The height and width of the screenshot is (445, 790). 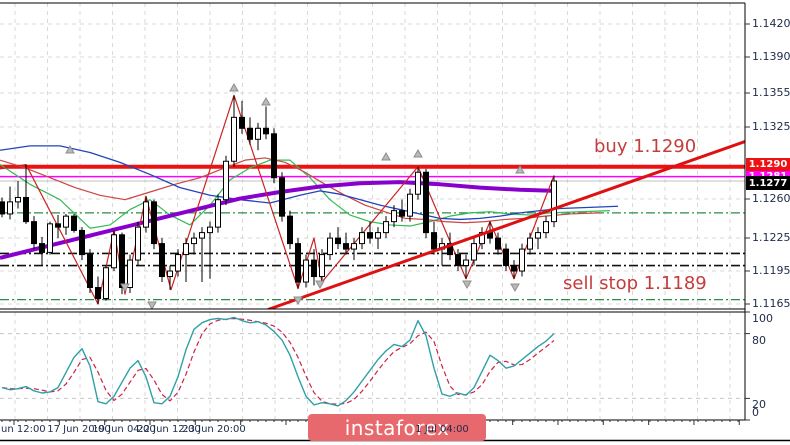 I want to click on stoch-scale-label: 0, so click(x=755, y=412).